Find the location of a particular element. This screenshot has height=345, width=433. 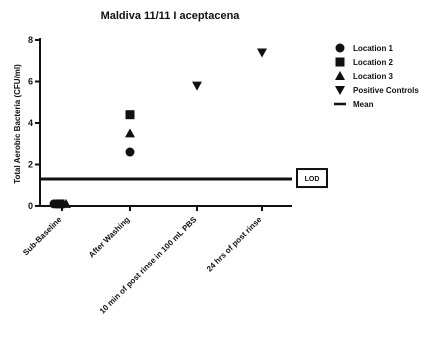

y-axis: 0 2 4 6 8 is located at coordinates (34, 123).